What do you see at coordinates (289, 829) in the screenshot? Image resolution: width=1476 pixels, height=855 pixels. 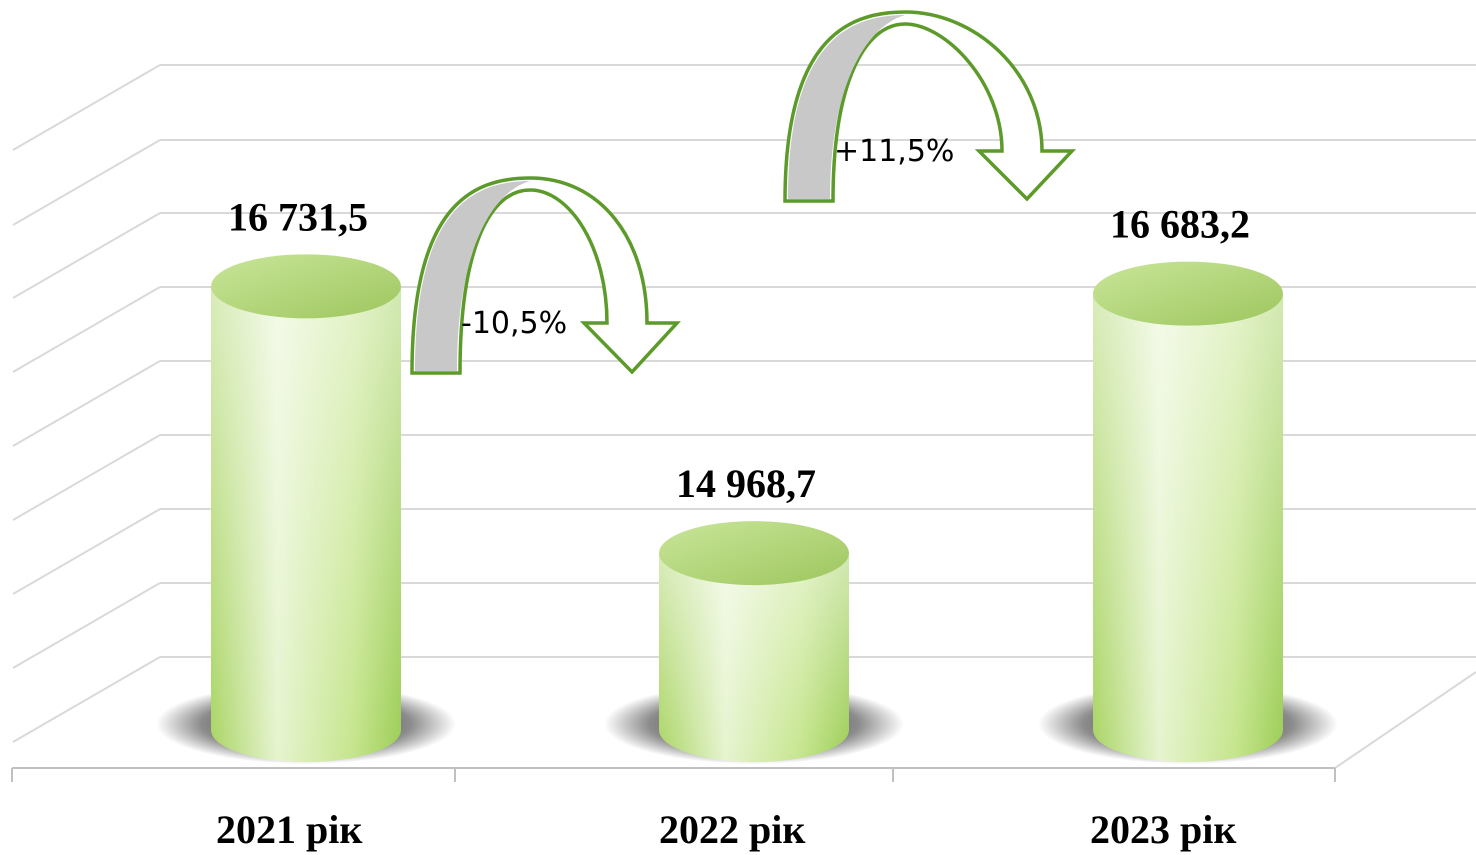 I see `category-label: 2021 рік` at bounding box center [289, 829].